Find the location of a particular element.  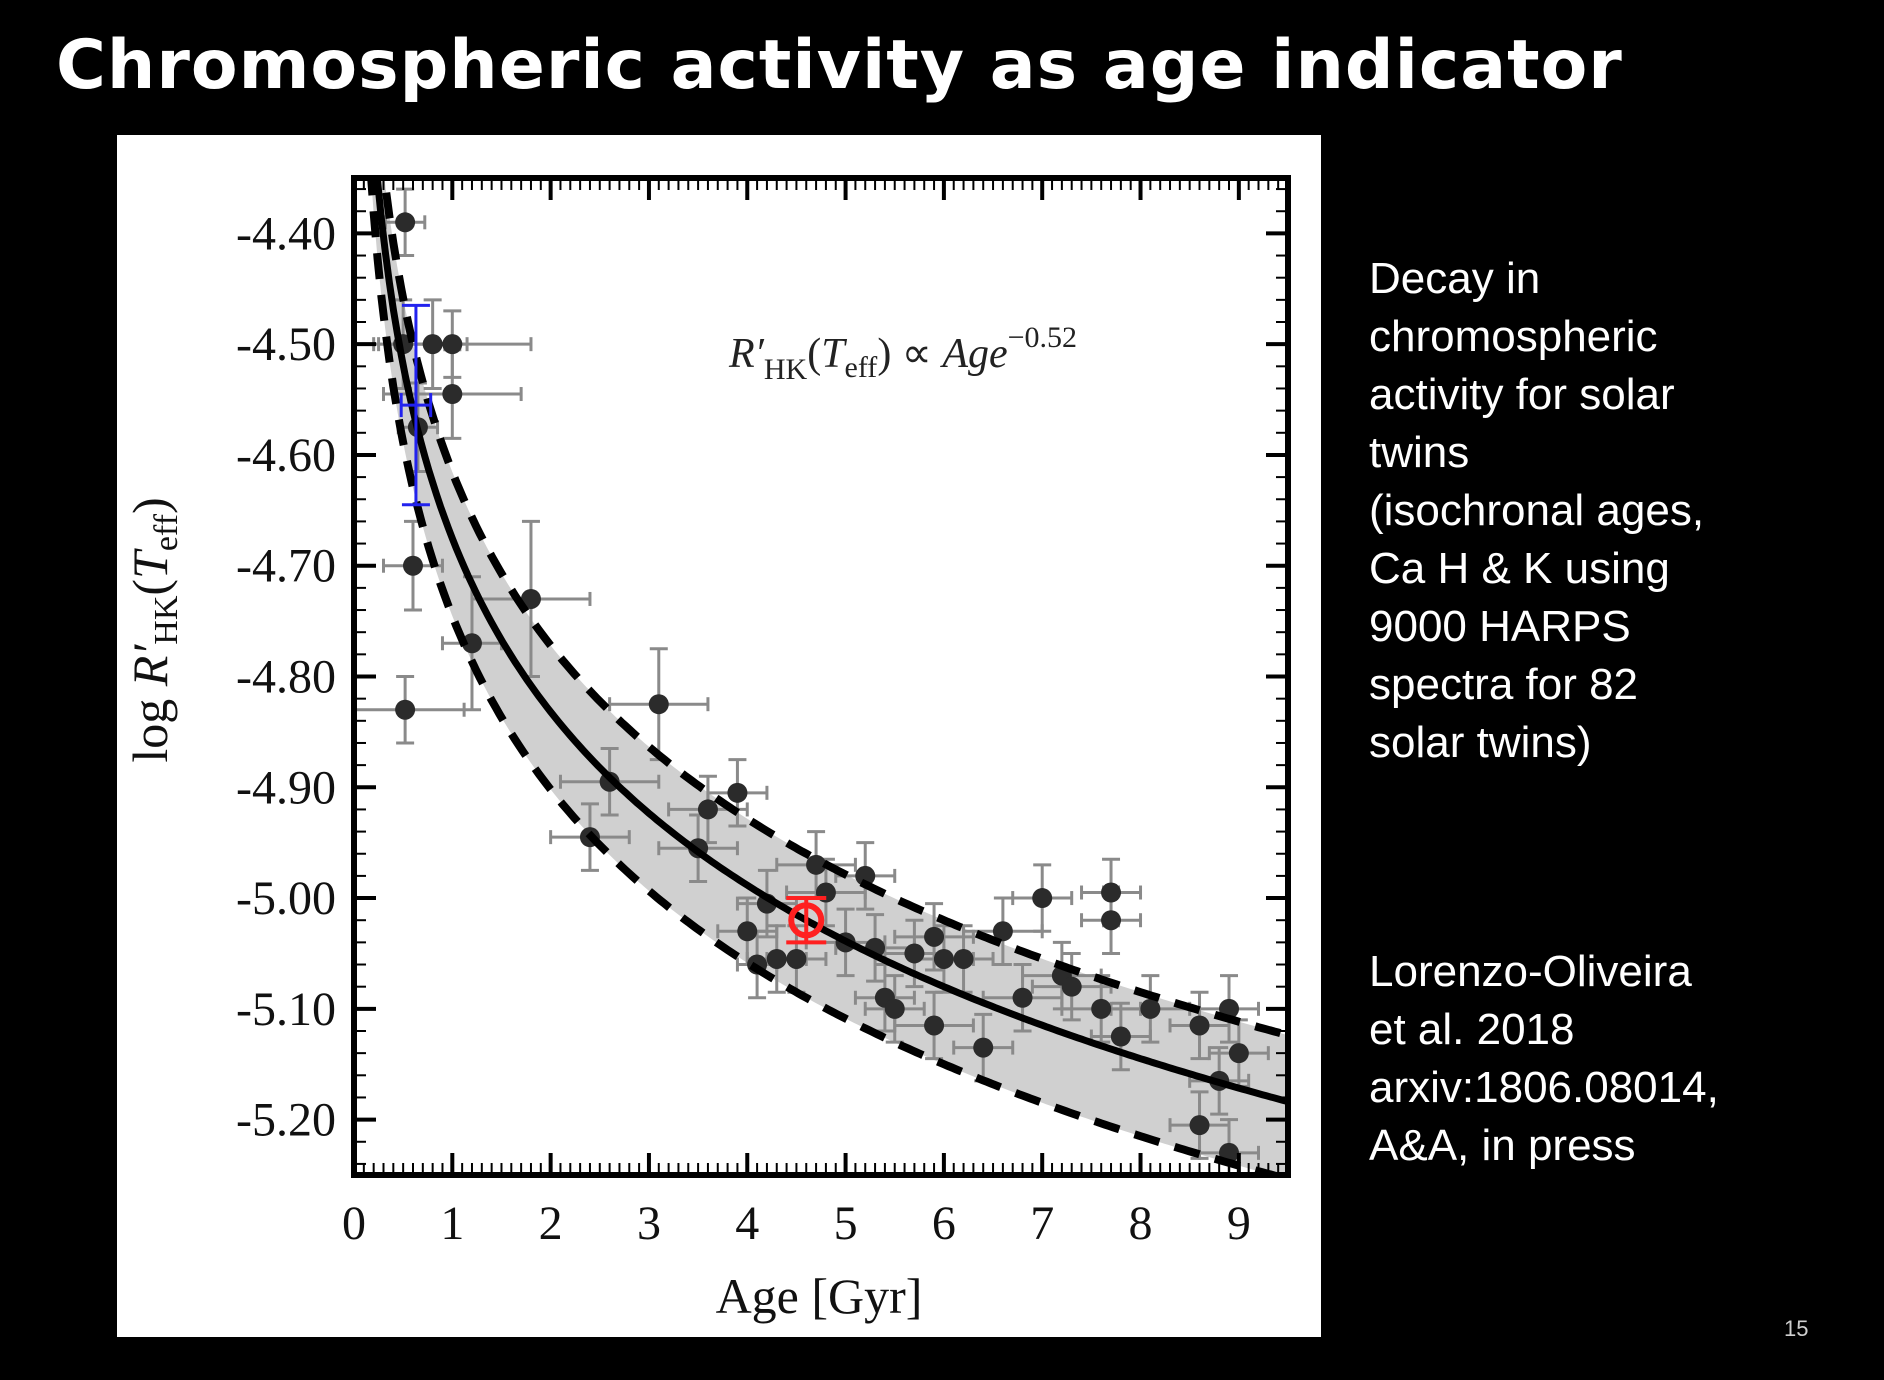

y-tick-label: -5.20 is located at coordinates (286, 1120).